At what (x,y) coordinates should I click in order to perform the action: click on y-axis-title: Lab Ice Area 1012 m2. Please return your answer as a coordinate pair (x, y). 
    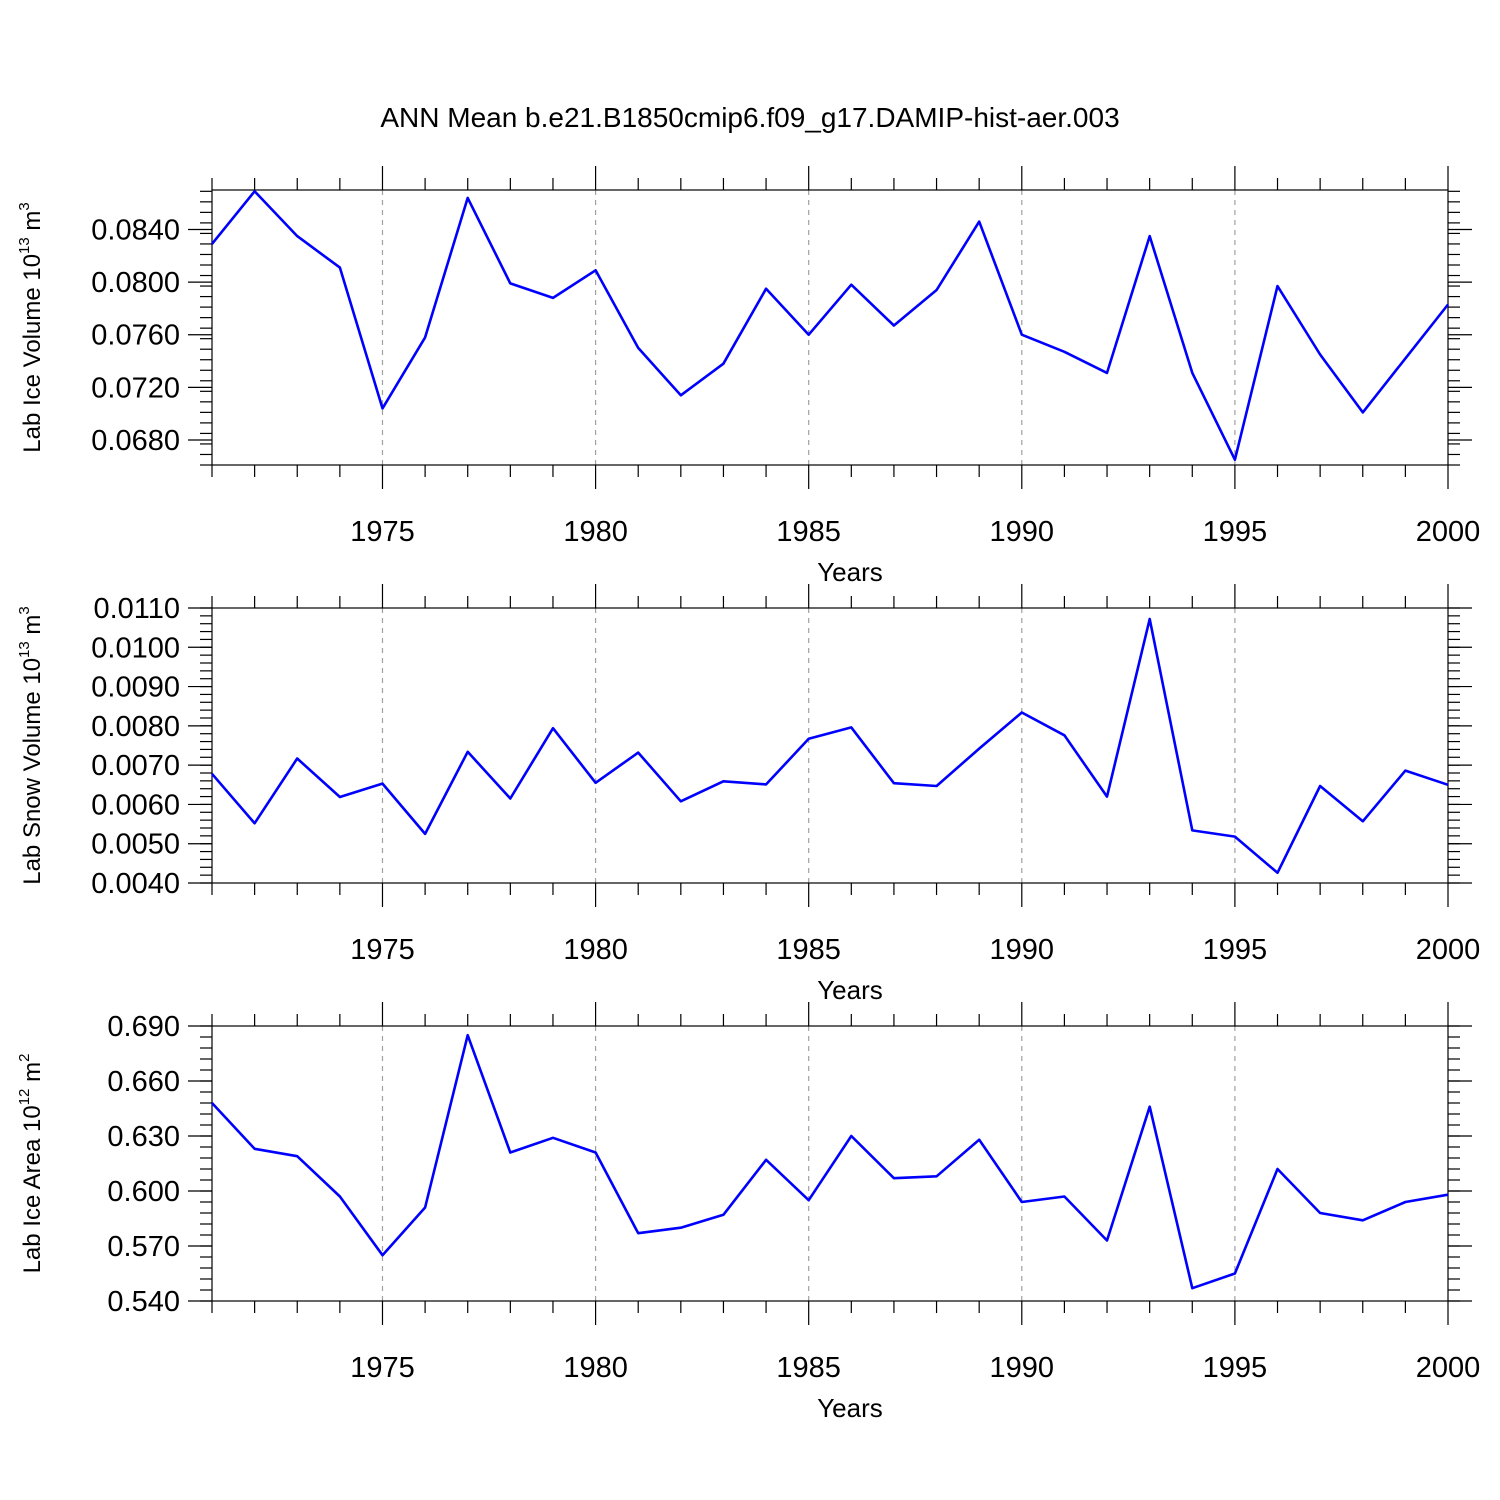
    Looking at the image, I should click on (31, 1164).